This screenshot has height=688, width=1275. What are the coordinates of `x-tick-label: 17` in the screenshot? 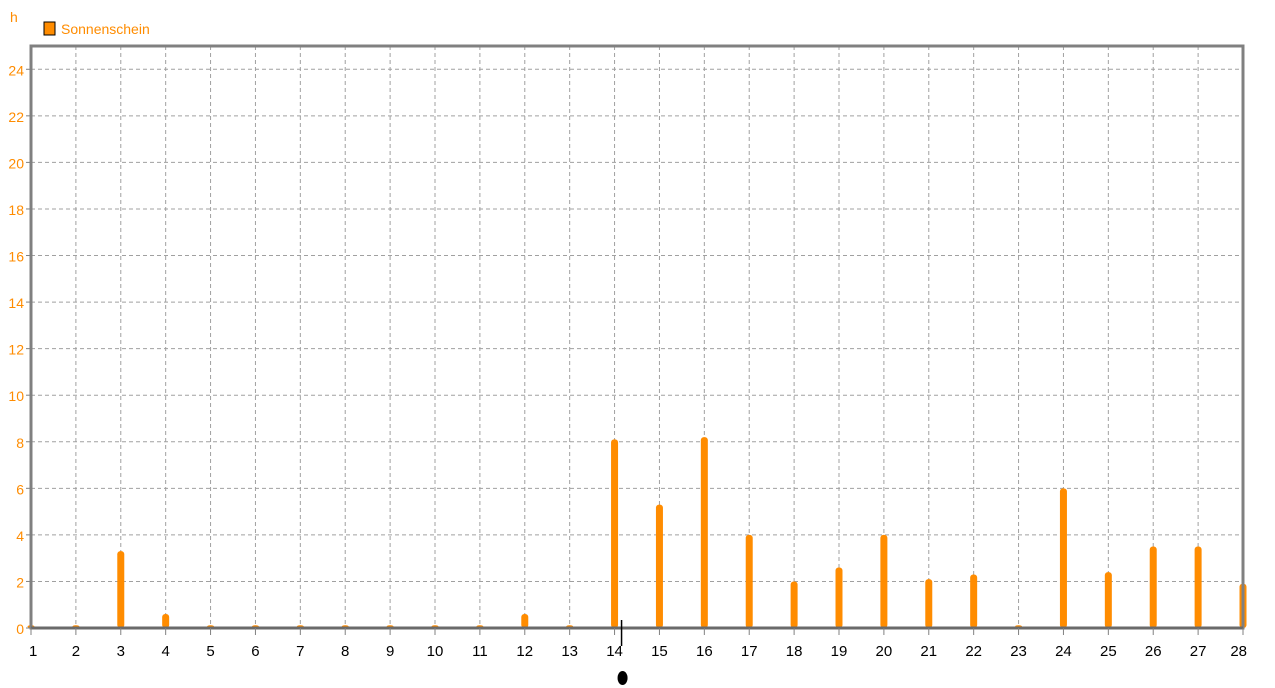 It's located at (749, 651).